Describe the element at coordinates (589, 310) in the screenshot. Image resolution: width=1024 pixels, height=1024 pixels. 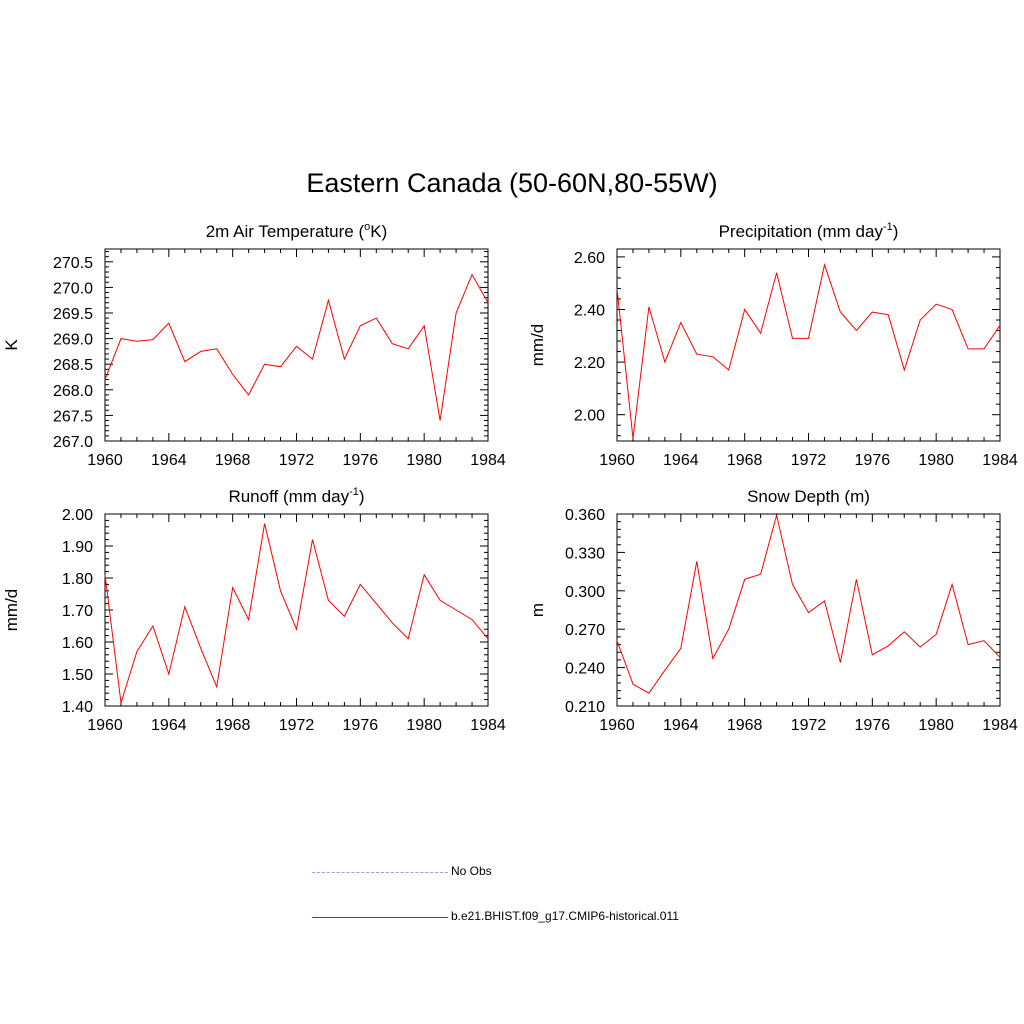
I see `y-tick-label: 2.40` at that location.